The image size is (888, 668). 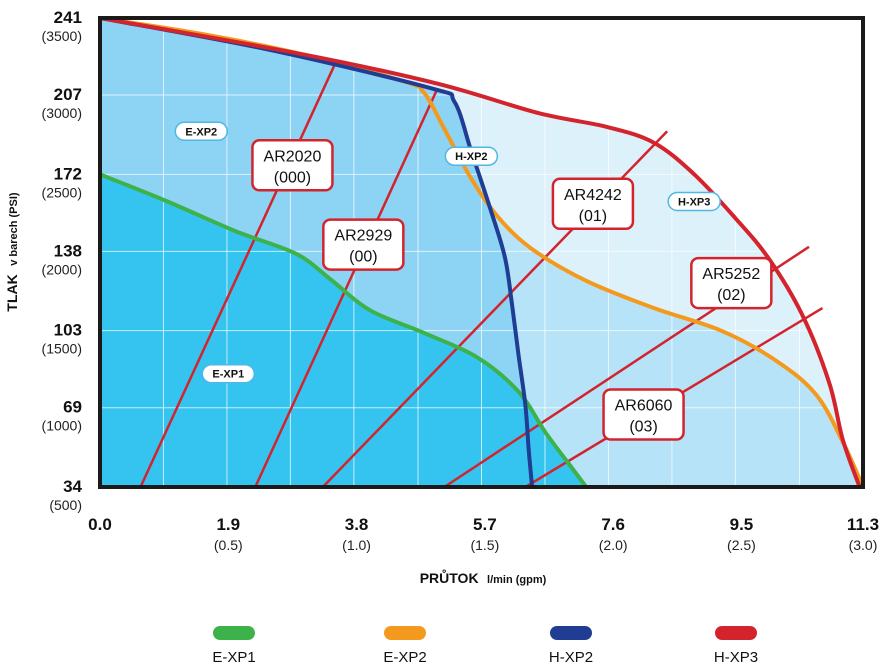 What do you see at coordinates (483, 577) in the screenshot?
I see `x-axis-title: PRŮTOK l/min (gpm)` at bounding box center [483, 577].